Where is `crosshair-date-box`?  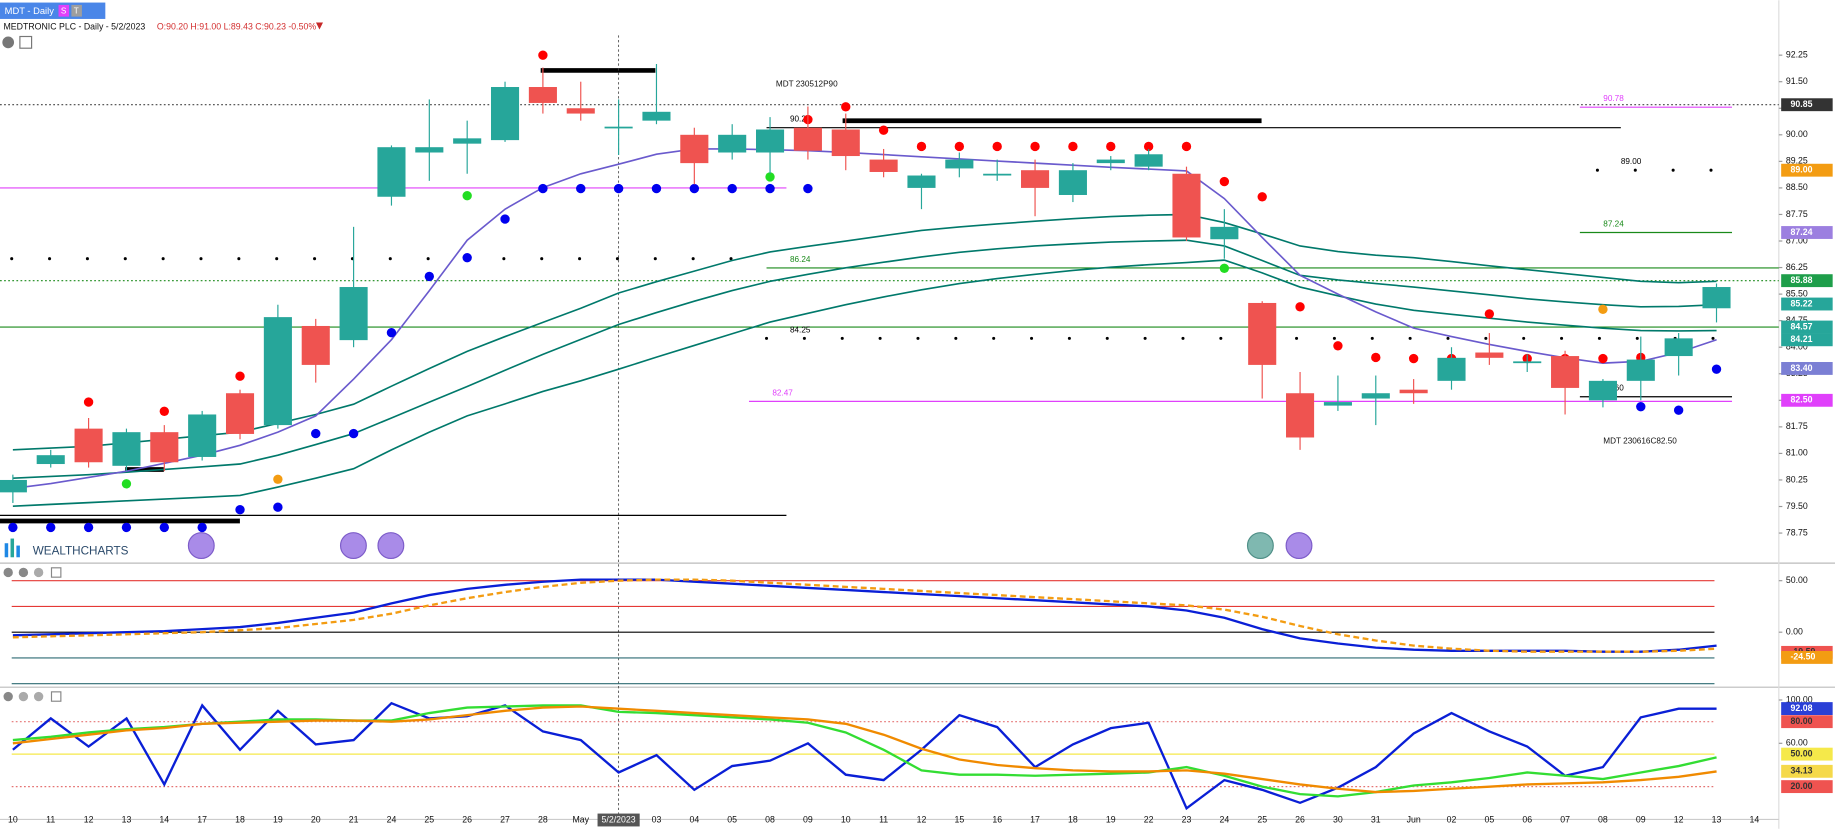 crosshair-date-box is located at coordinates (618, 820).